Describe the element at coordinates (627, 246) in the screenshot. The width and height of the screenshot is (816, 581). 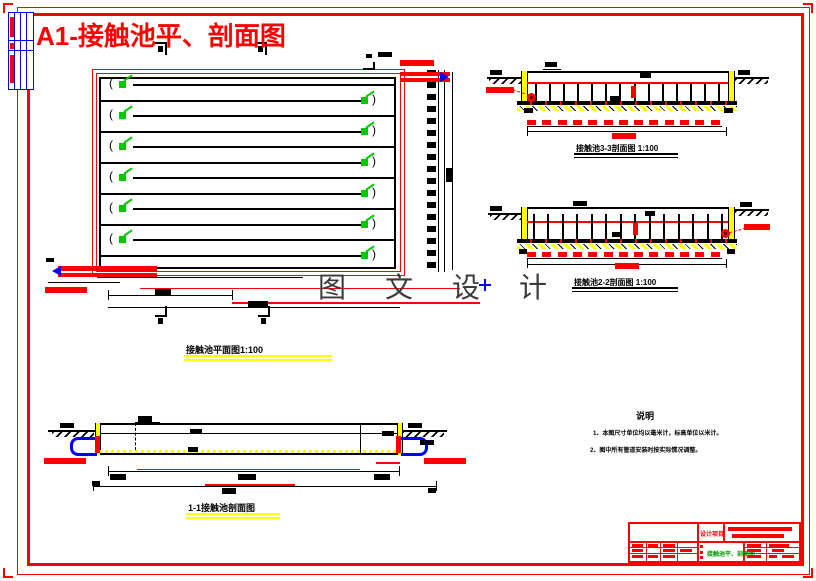
I see `s22-base-hatch` at that location.